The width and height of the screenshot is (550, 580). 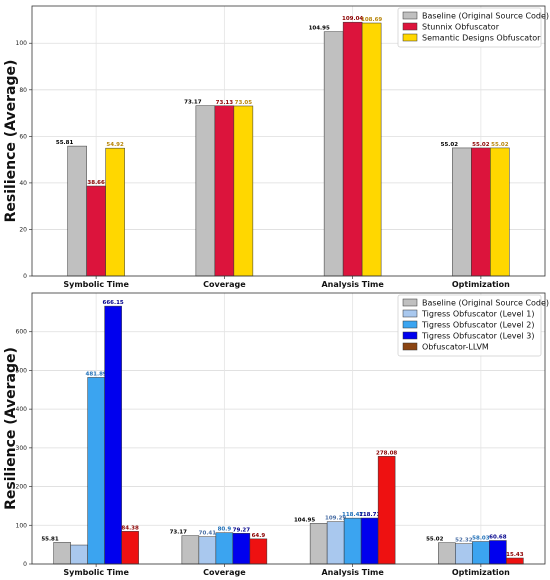 What do you see at coordinates (464, 541) in the screenshot?
I see `data-label: 52.32` at bounding box center [464, 541].